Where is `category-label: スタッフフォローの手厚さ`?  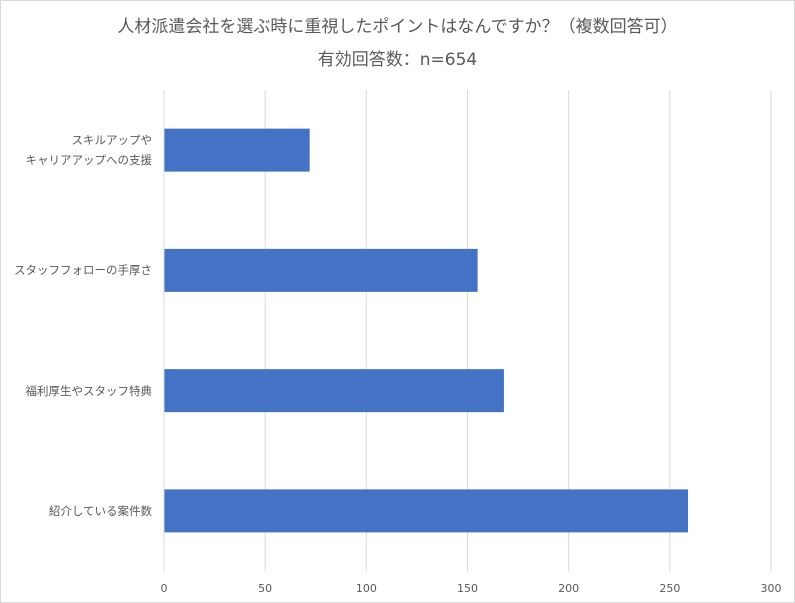
category-label: スタッフフォローの手厚さ is located at coordinates (83, 270).